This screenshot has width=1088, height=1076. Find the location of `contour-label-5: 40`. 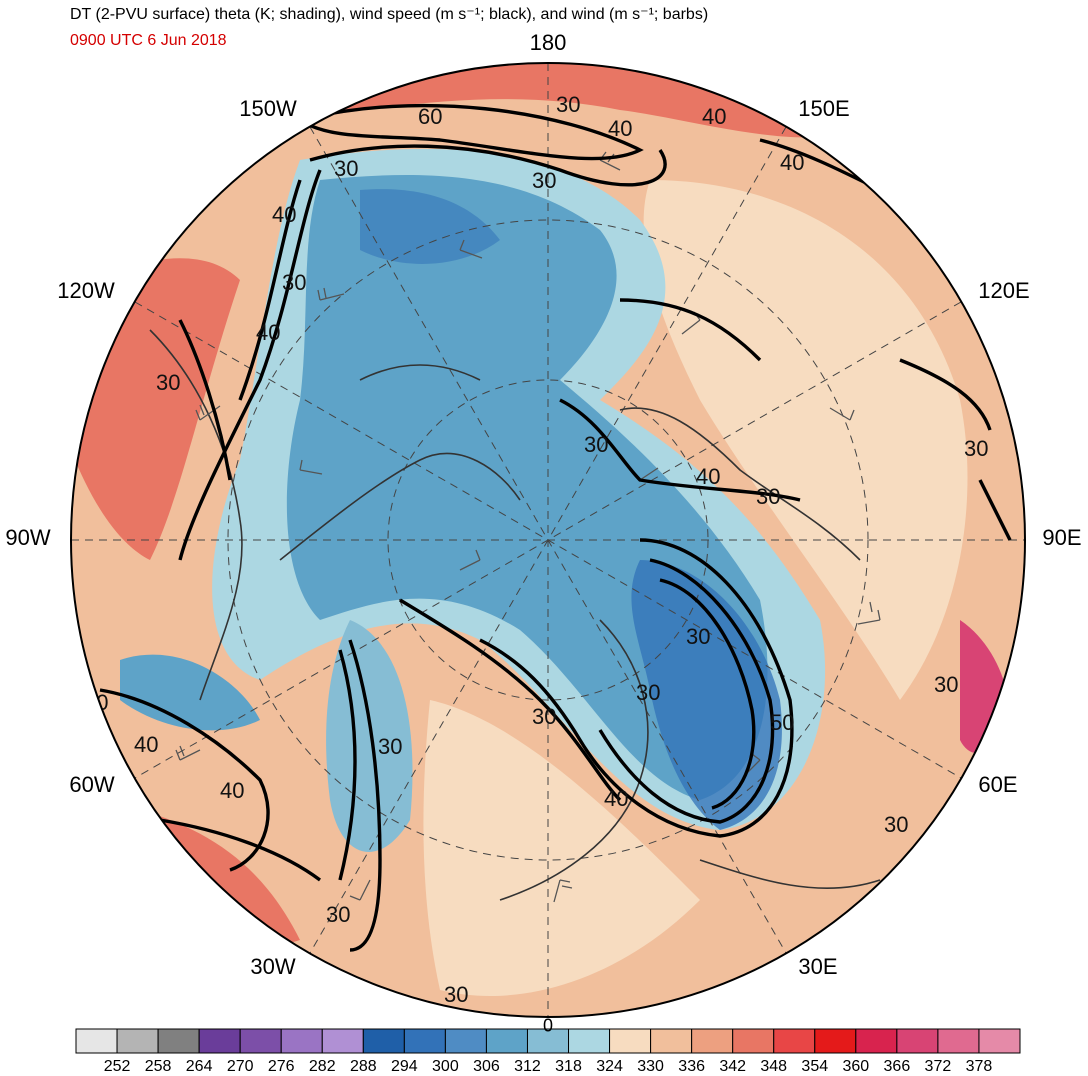

contour-label-5: 40 is located at coordinates (792, 162).